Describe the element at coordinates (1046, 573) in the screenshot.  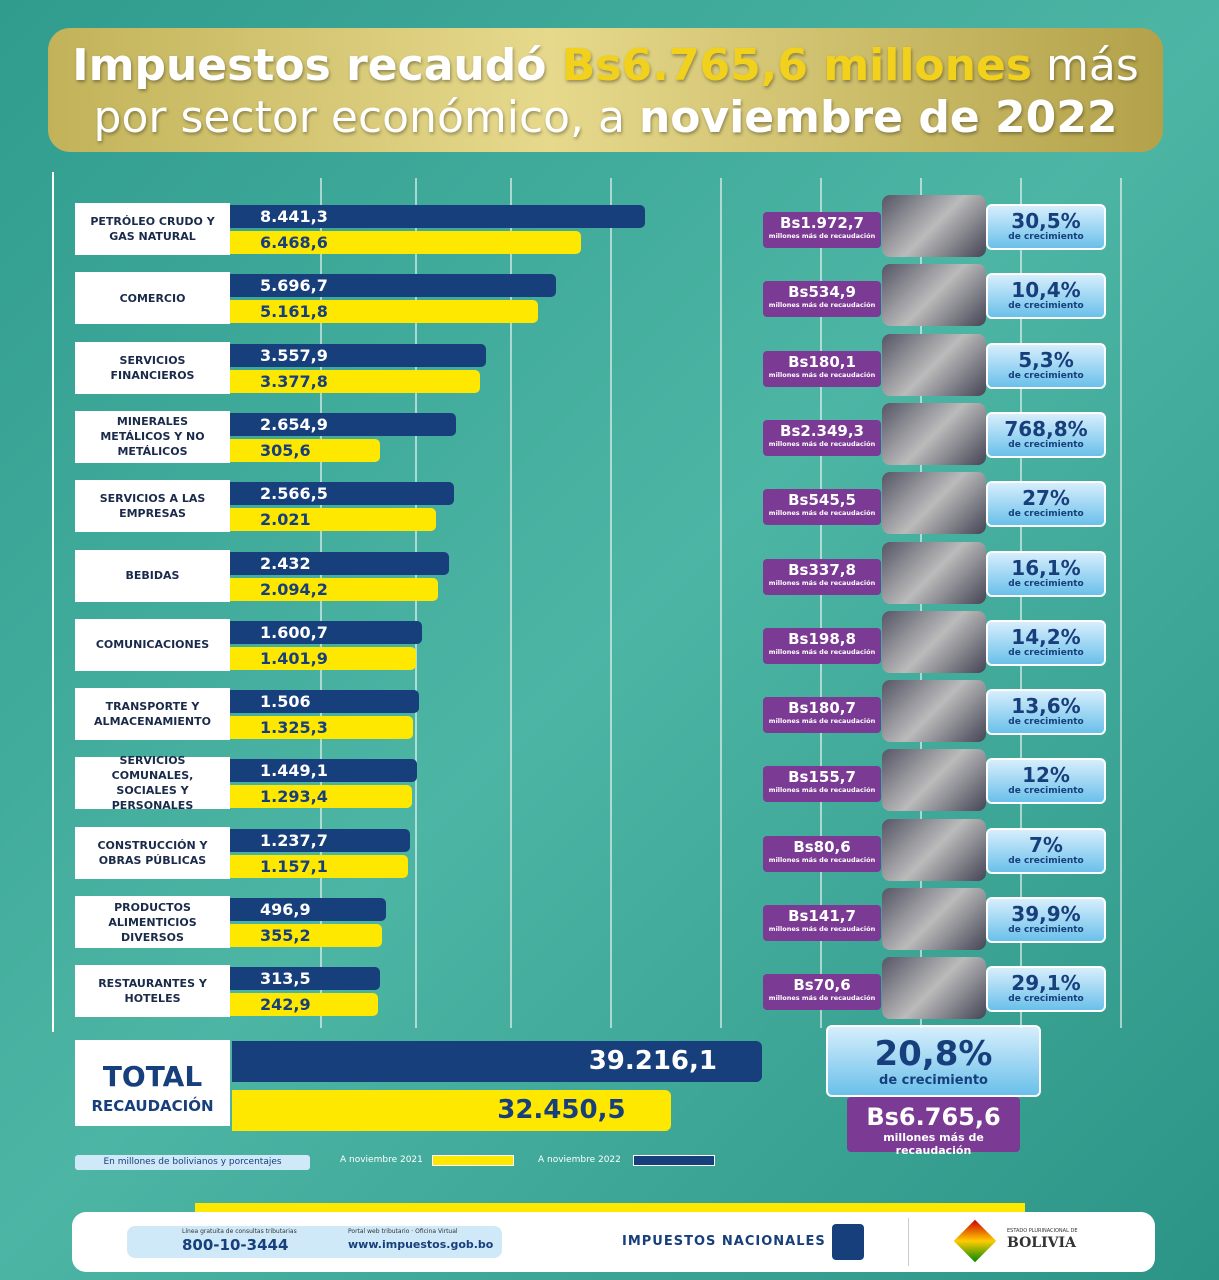
I see `growth-badge: 16,1% de crecimiento` at that location.